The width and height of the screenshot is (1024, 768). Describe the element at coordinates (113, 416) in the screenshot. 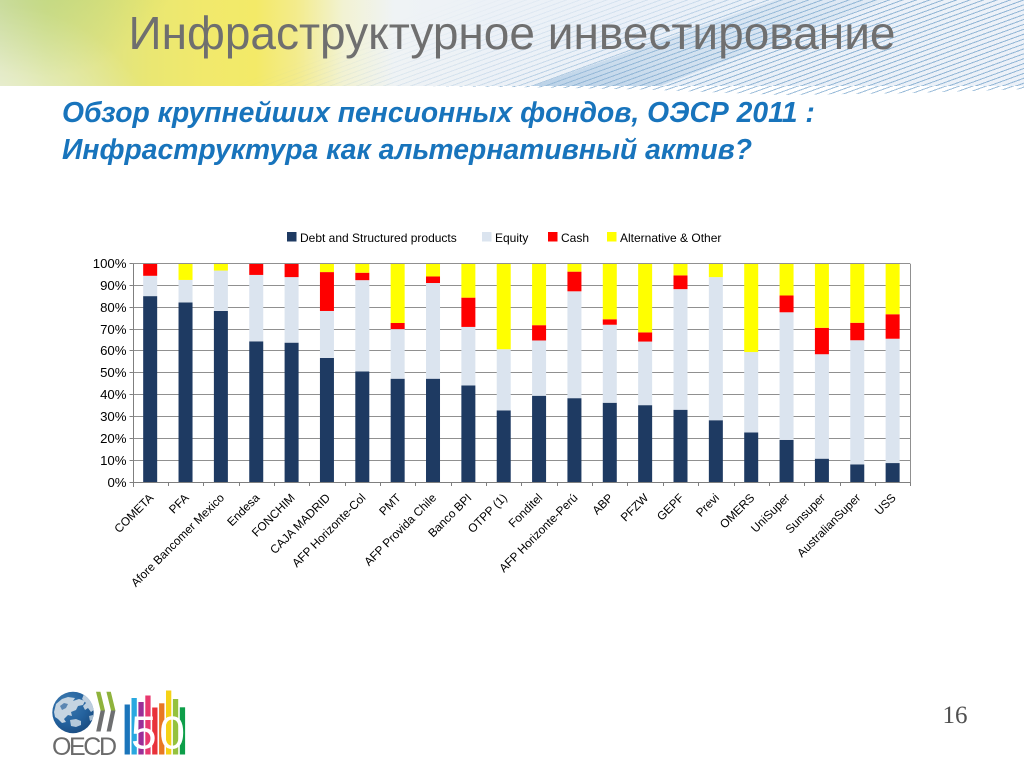

I see `svg-text: 30%` at that location.